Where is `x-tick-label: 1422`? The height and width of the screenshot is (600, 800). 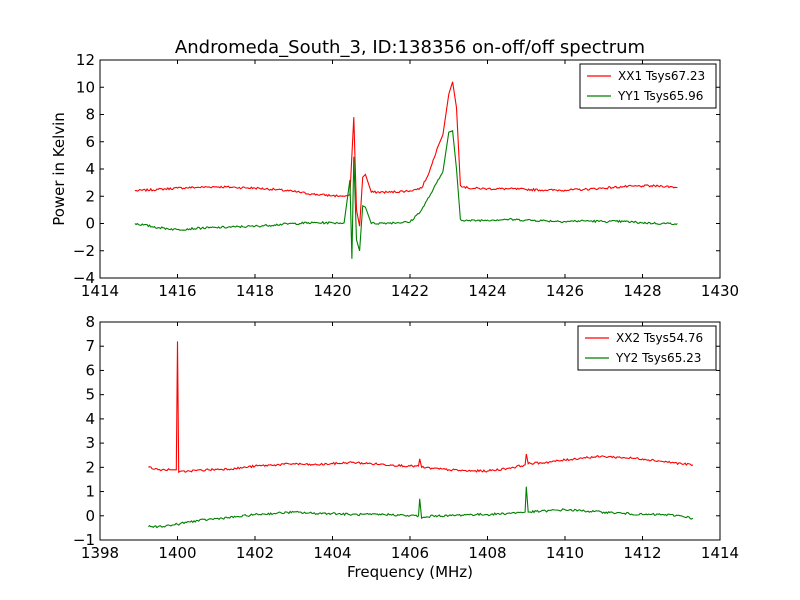 x-tick-label: 1422 is located at coordinates (410, 291).